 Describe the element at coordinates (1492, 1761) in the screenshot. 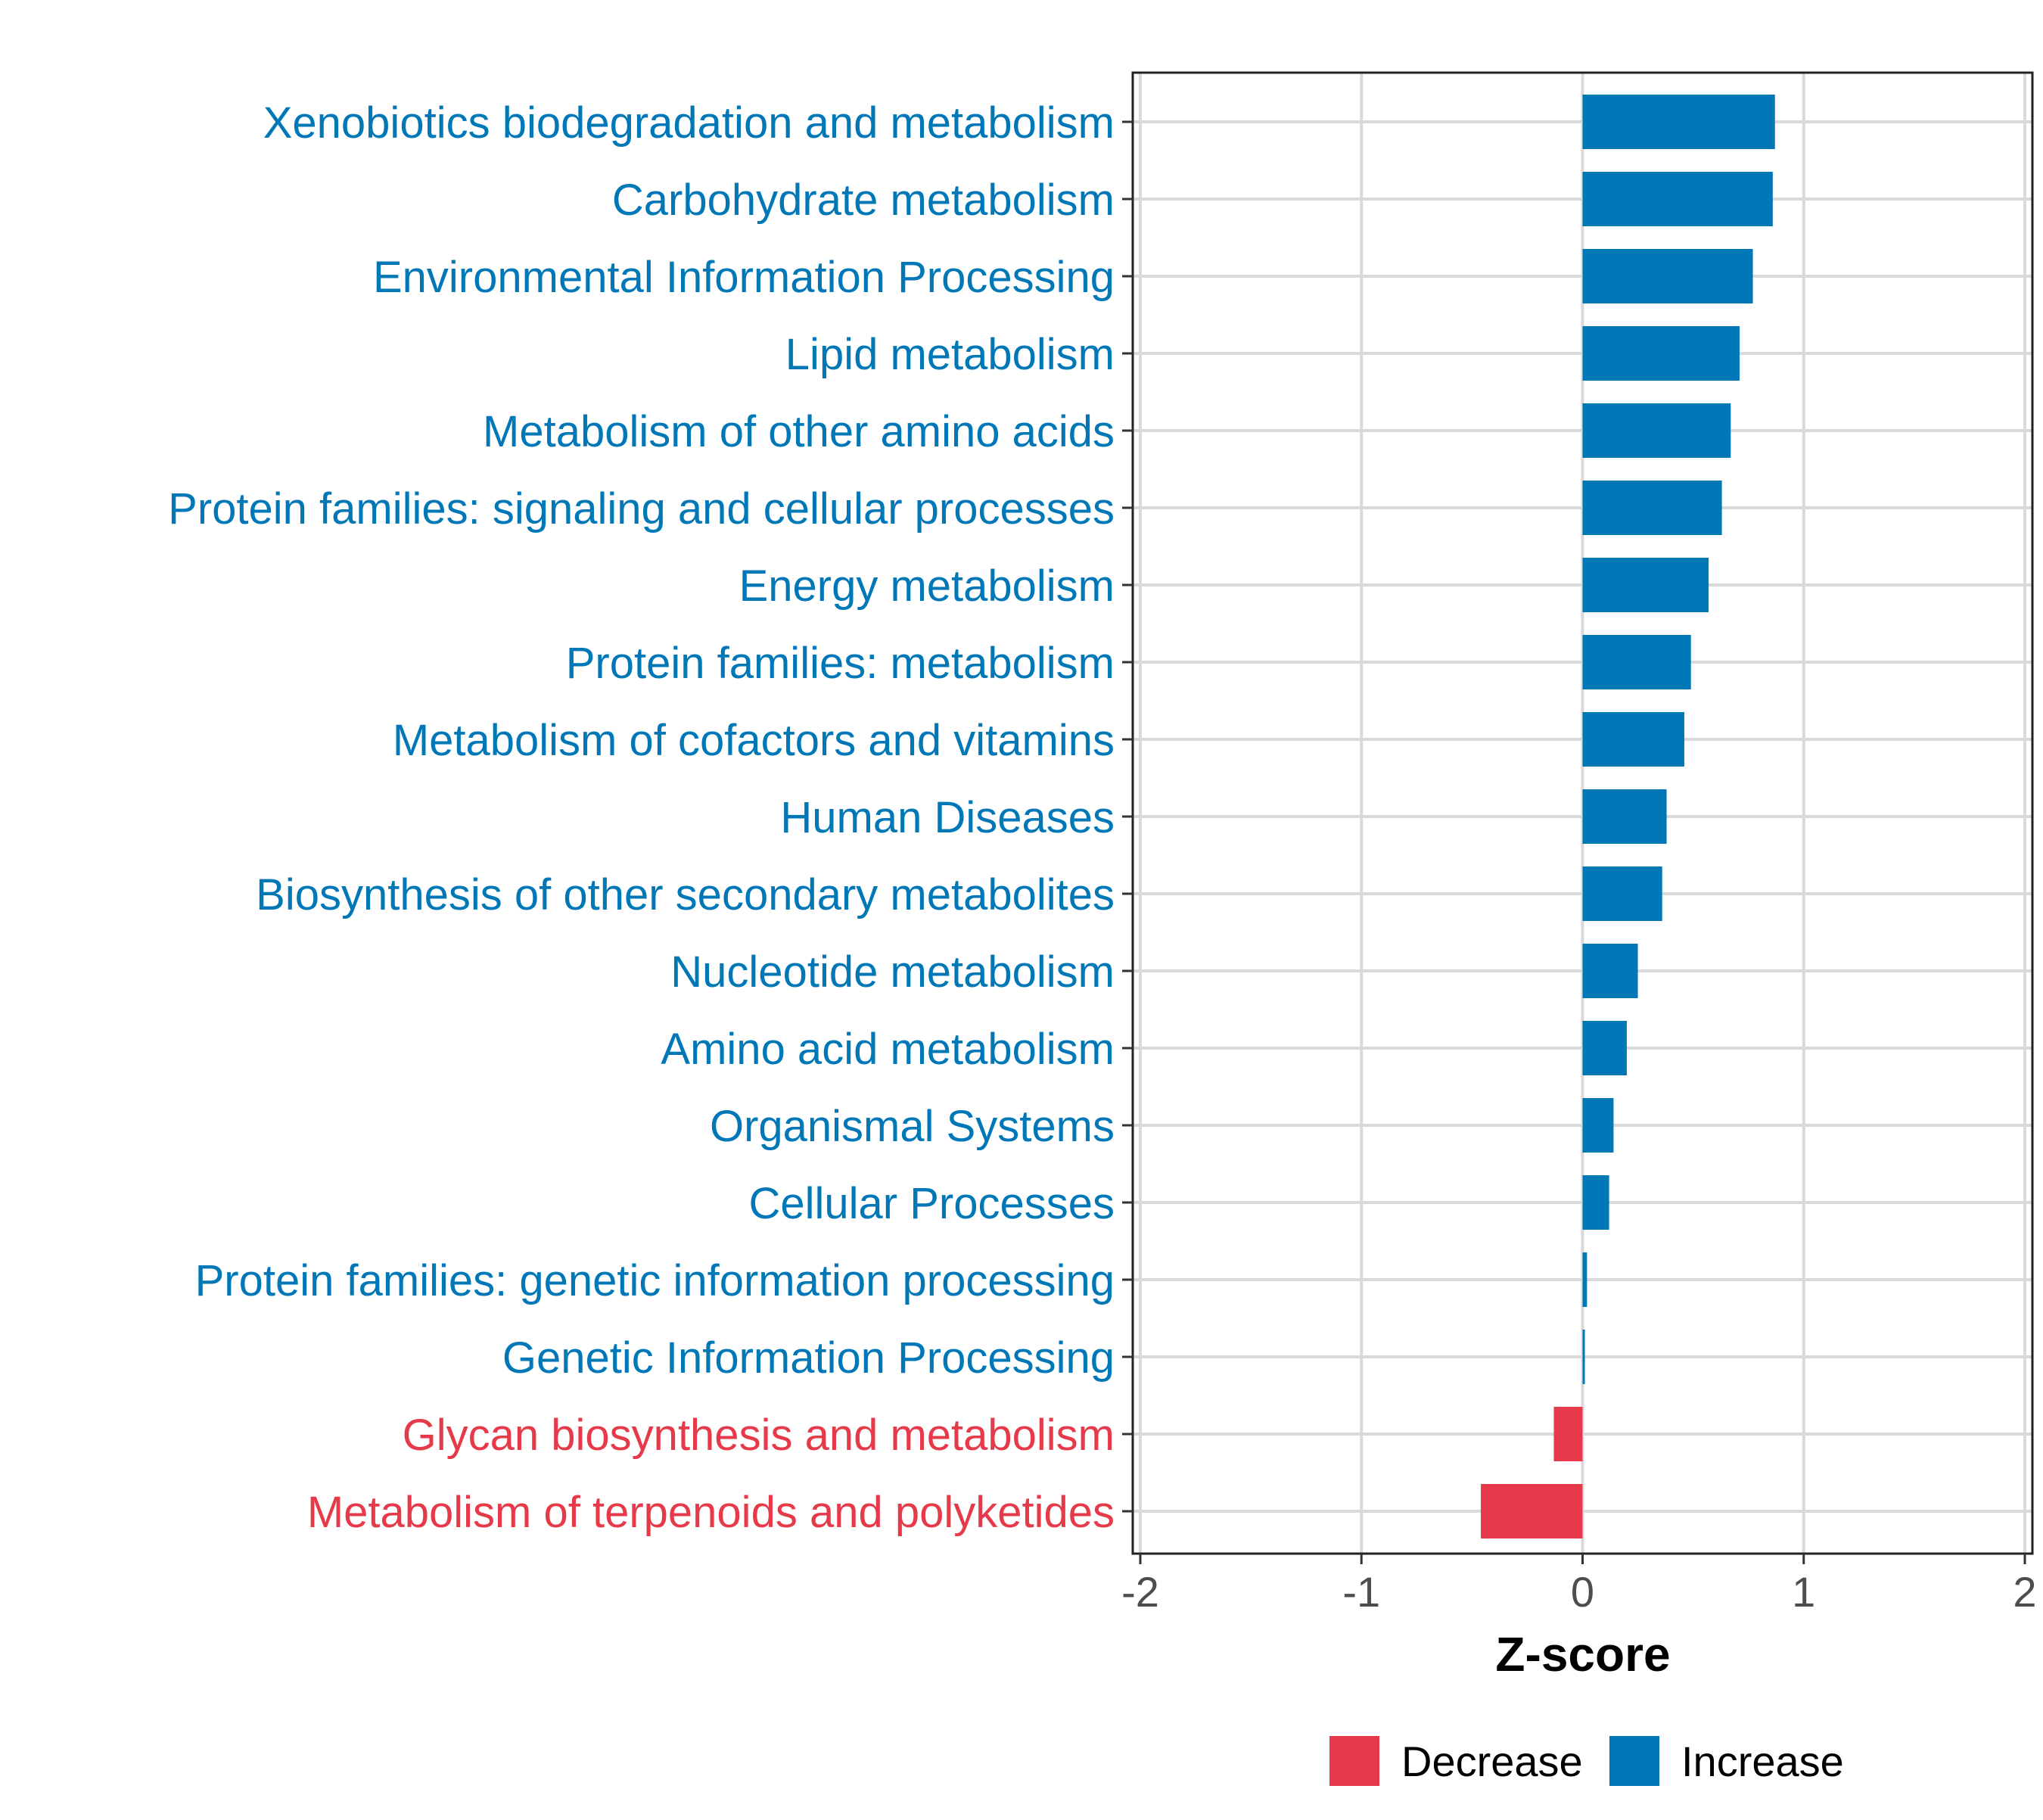

I see `legend-label: Decrease` at that location.